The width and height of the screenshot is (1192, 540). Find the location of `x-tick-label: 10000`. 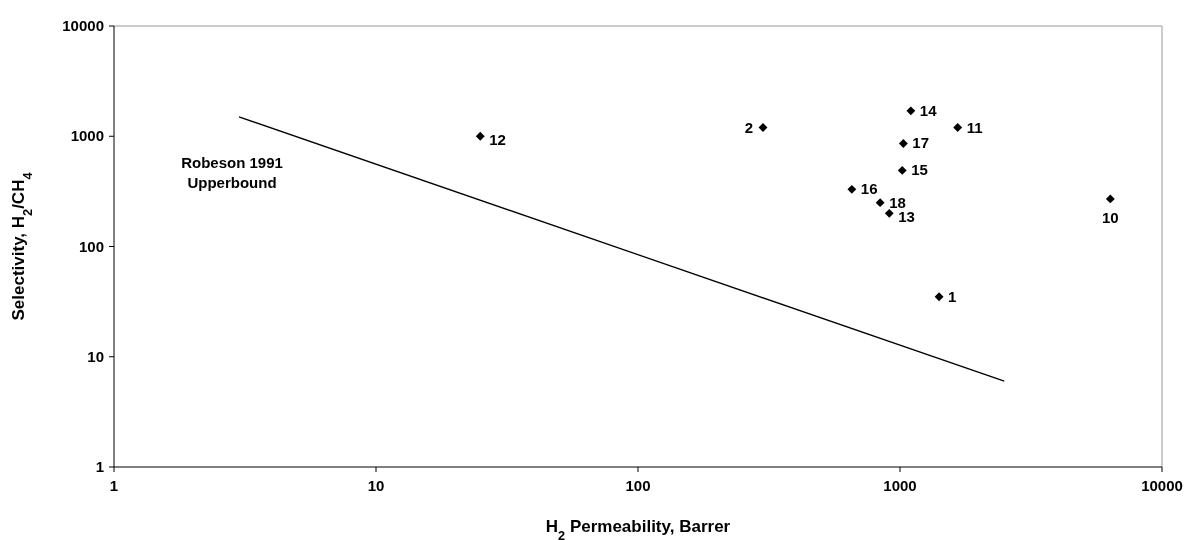

x-tick-label: 10000 is located at coordinates (1162, 485).